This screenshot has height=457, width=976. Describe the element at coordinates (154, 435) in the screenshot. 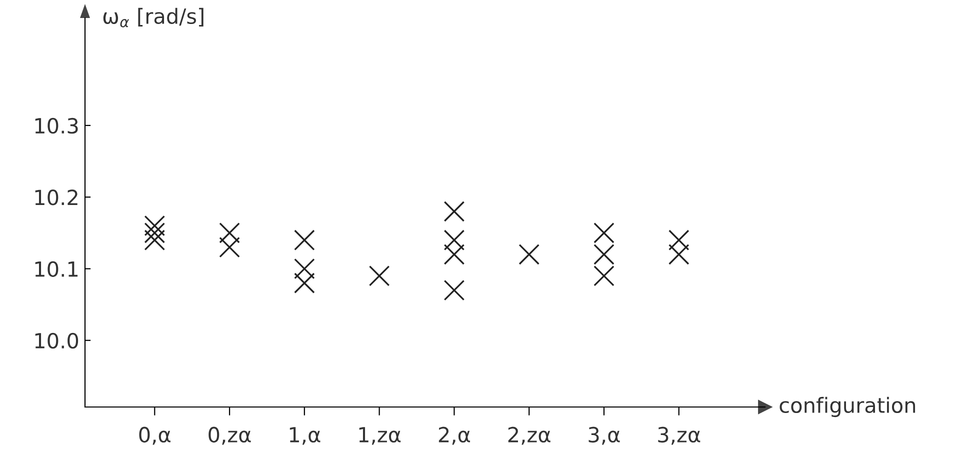

I see `x-tick-label: 0,α` at that location.